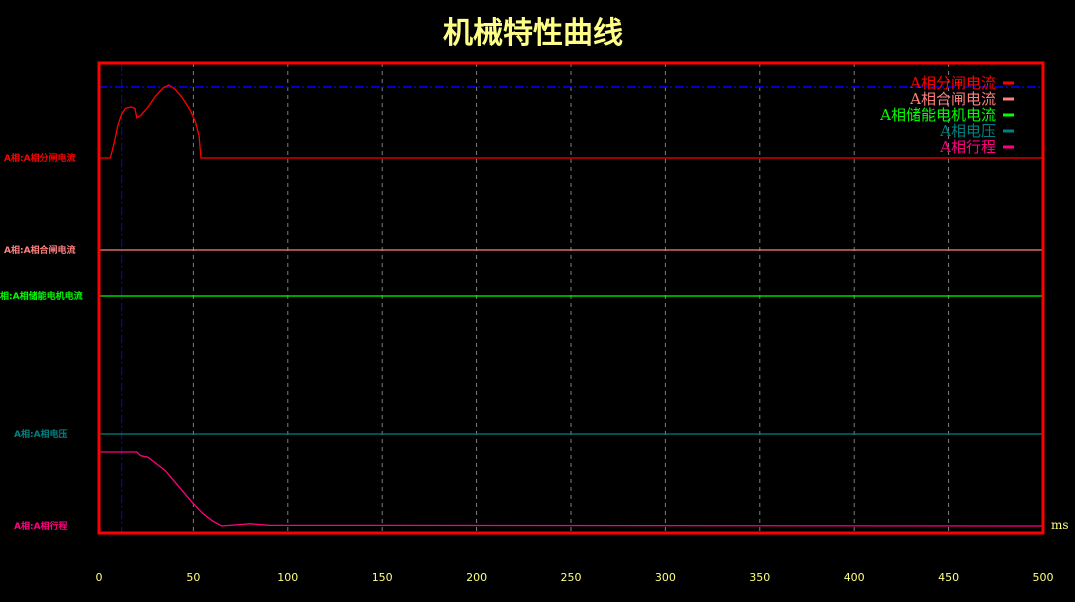  Describe the element at coordinates (967, 131) in the screenshot. I see `legend-label: A相电压` at that location.